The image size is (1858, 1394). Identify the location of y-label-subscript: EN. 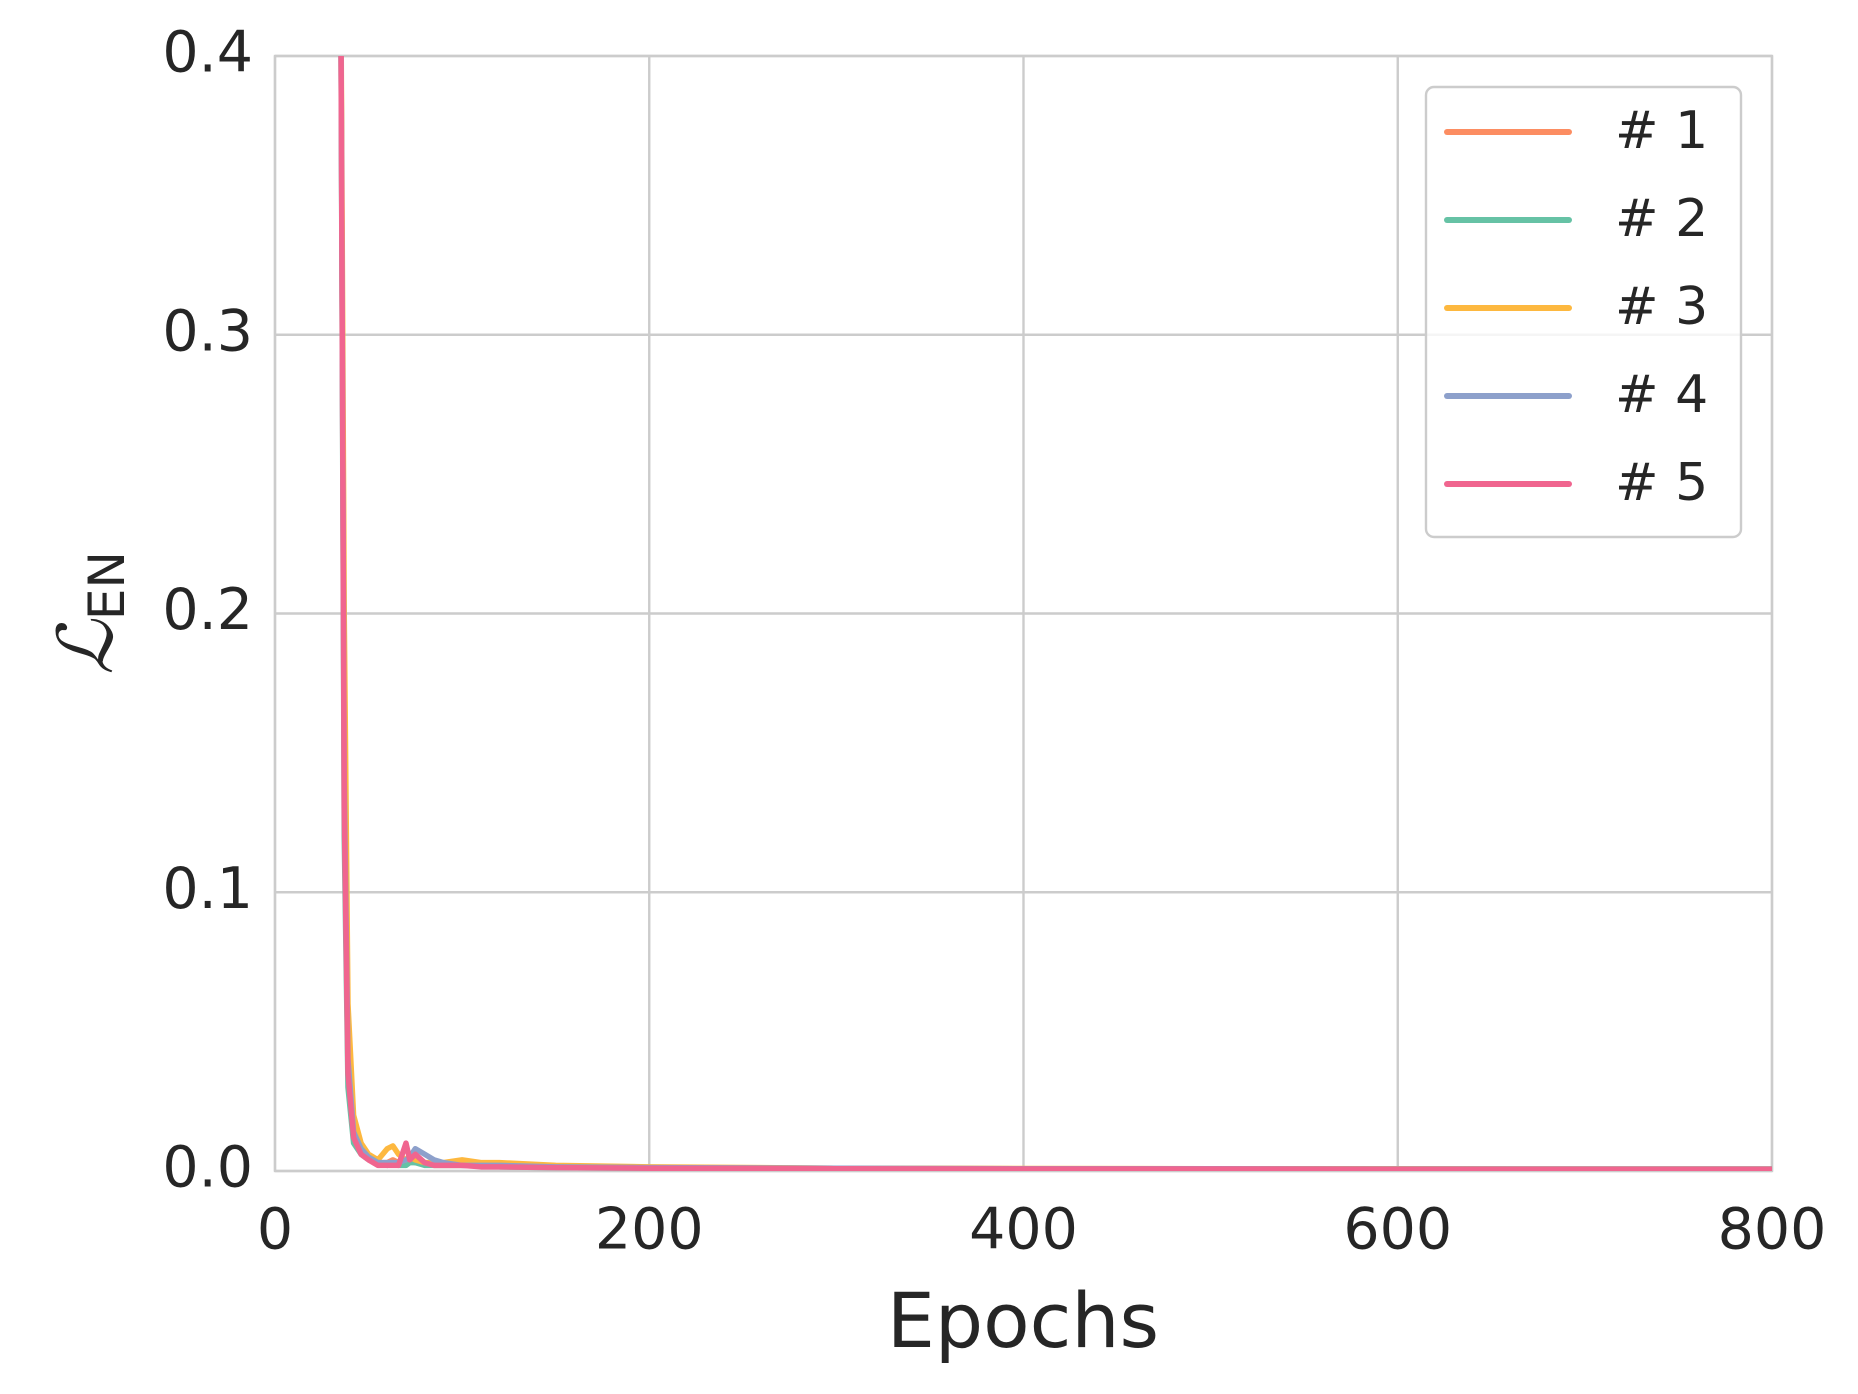
(107, 585).